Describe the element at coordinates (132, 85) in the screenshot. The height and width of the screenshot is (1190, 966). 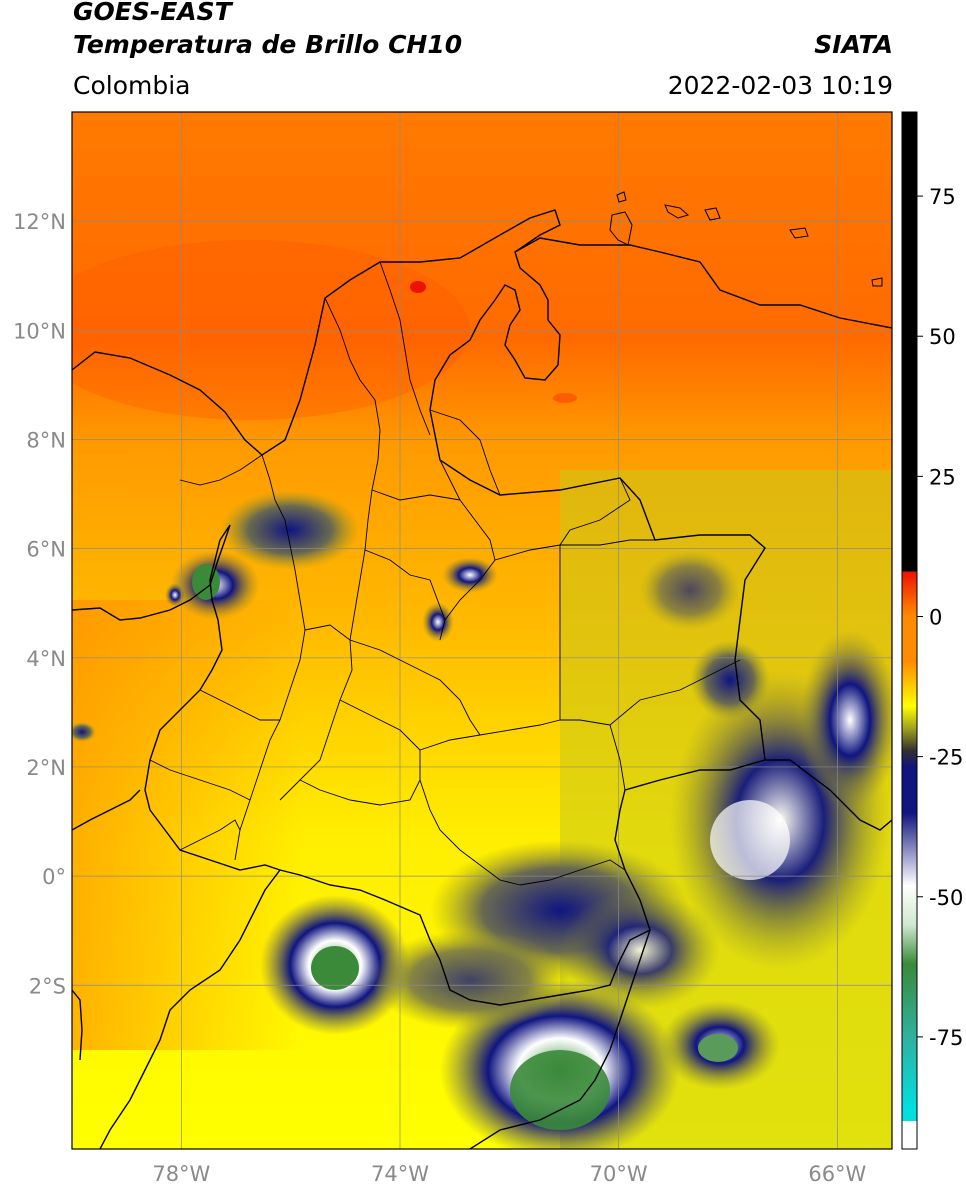
I see `region-label: Colombia` at that location.